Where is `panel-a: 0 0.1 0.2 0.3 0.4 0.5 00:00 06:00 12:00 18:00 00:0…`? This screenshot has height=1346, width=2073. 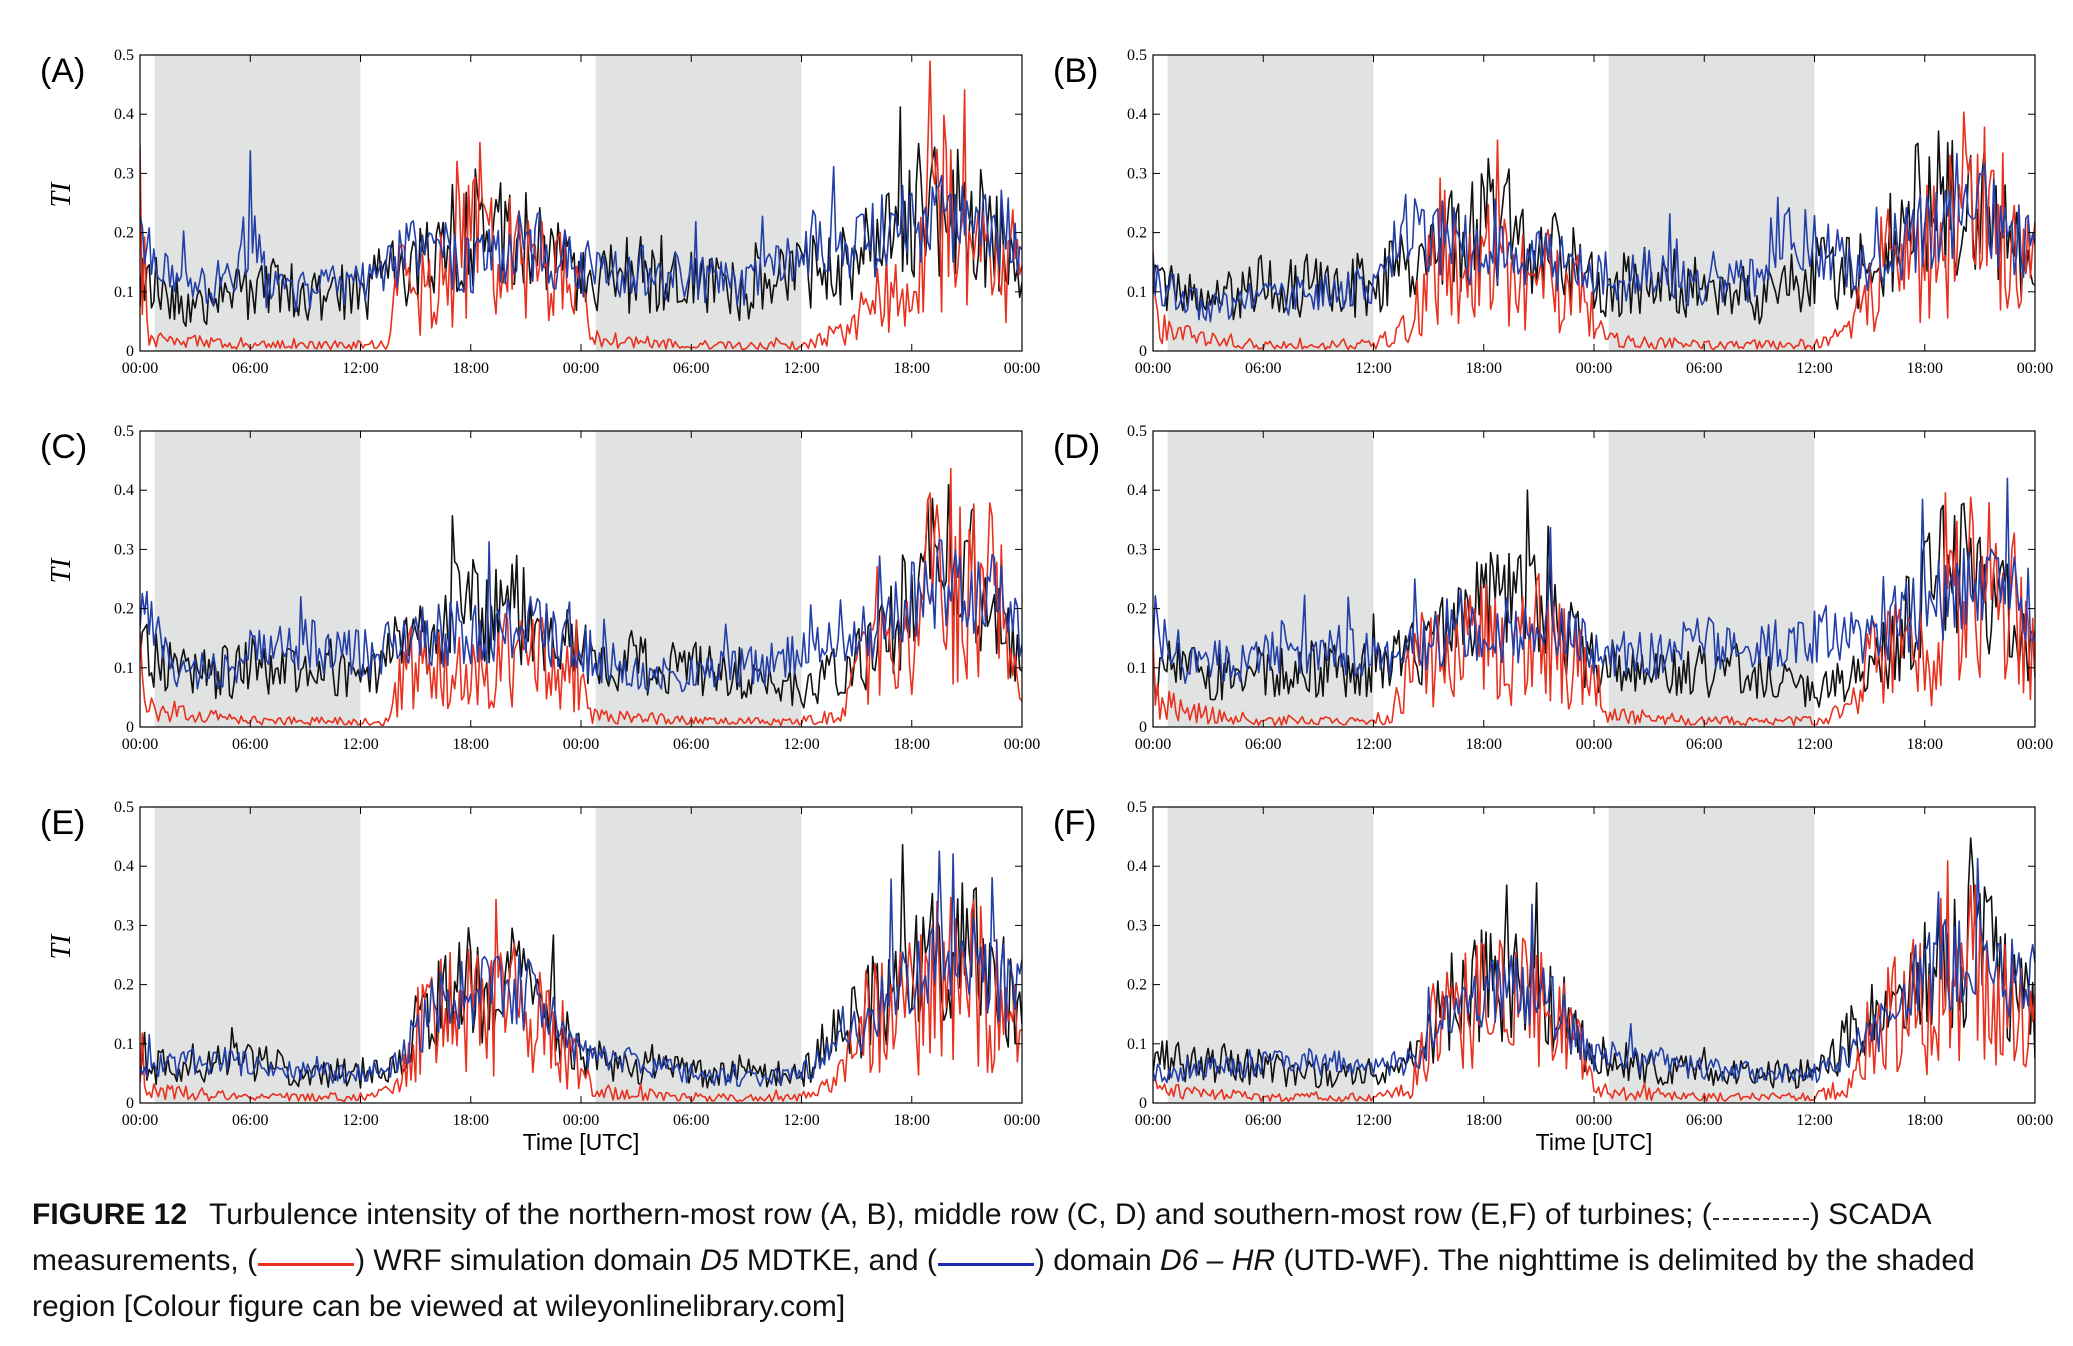
panel-a: 0 0.1 0.2 0.3 0.4 0.5 00:00 06:00 12:00 18:00 00:0… is located at coordinates (540, 212).